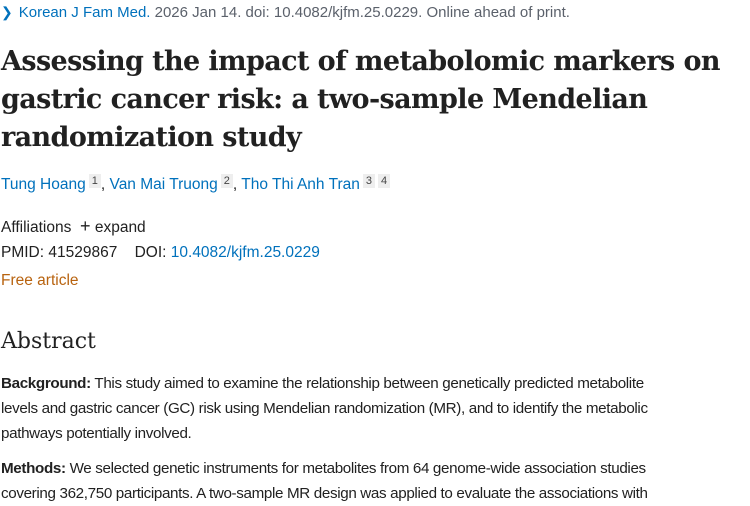 Image resolution: width=750 pixels, height=506 pixels. I want to click on expand-label: expand, so click(120, 227).